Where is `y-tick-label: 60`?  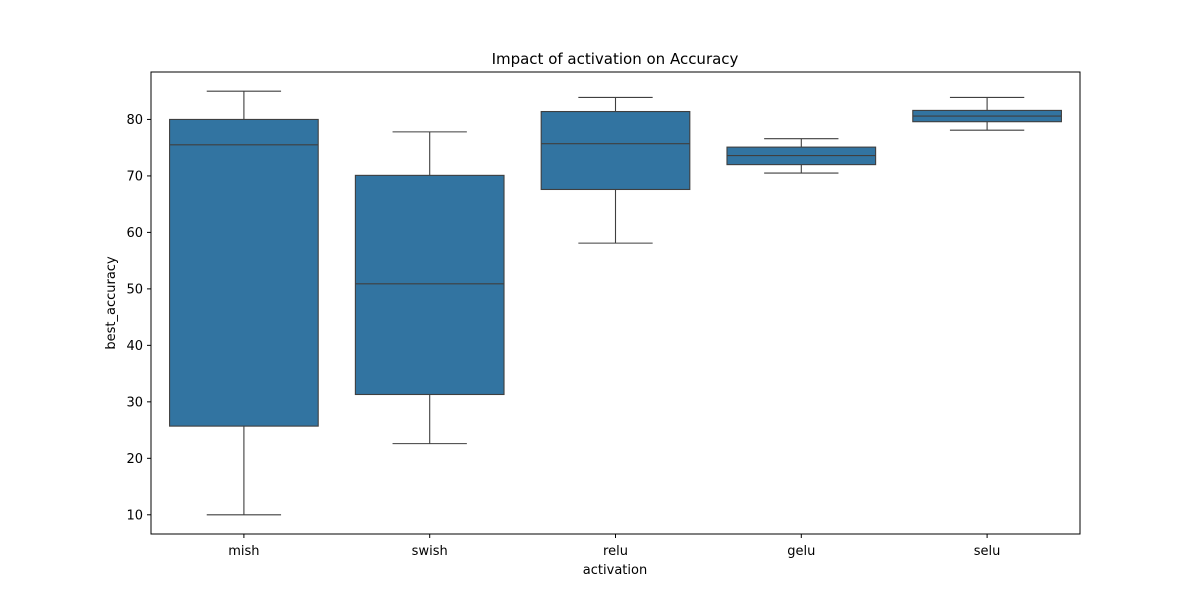 y-tick-label: 60 is located at coordinates (134, 233).